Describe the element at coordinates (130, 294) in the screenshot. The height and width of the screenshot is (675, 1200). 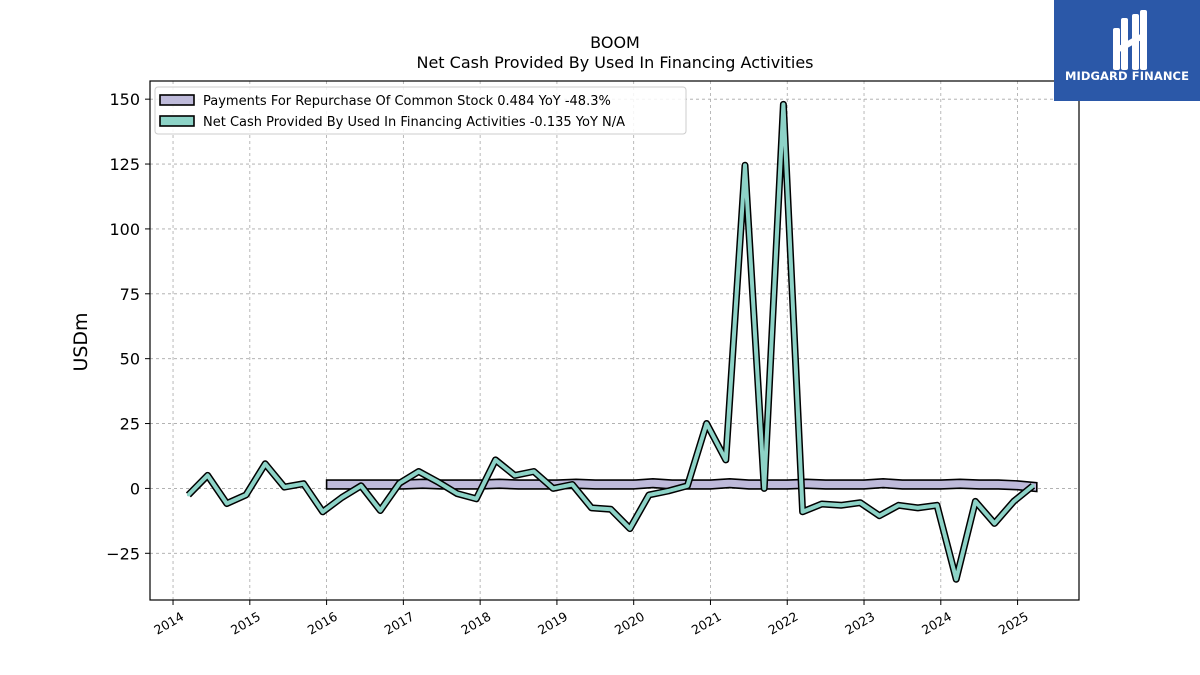
I see `y-tick-label: 75` at that location.